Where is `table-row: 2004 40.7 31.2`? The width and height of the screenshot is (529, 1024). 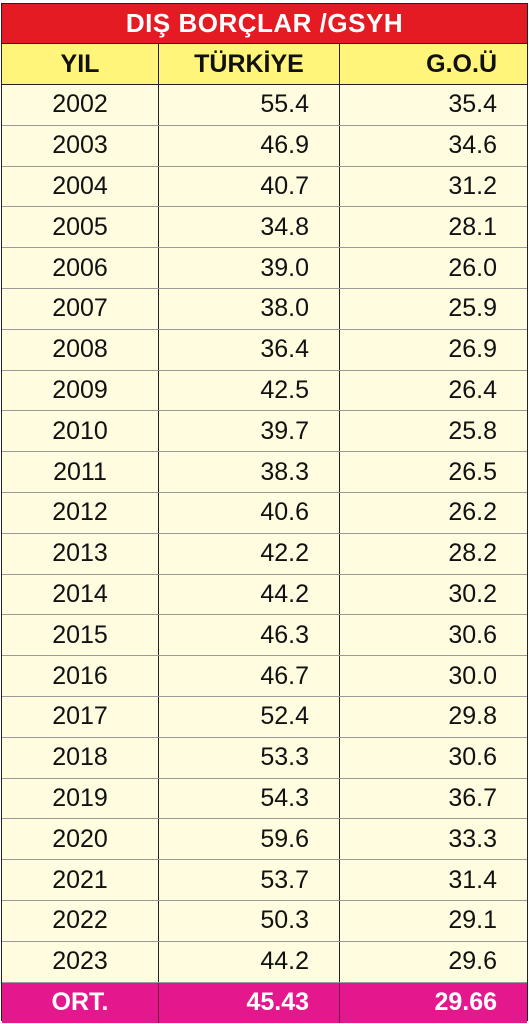
table-row: 2004 40.7 31.2 is located at coordinates (264, 187).